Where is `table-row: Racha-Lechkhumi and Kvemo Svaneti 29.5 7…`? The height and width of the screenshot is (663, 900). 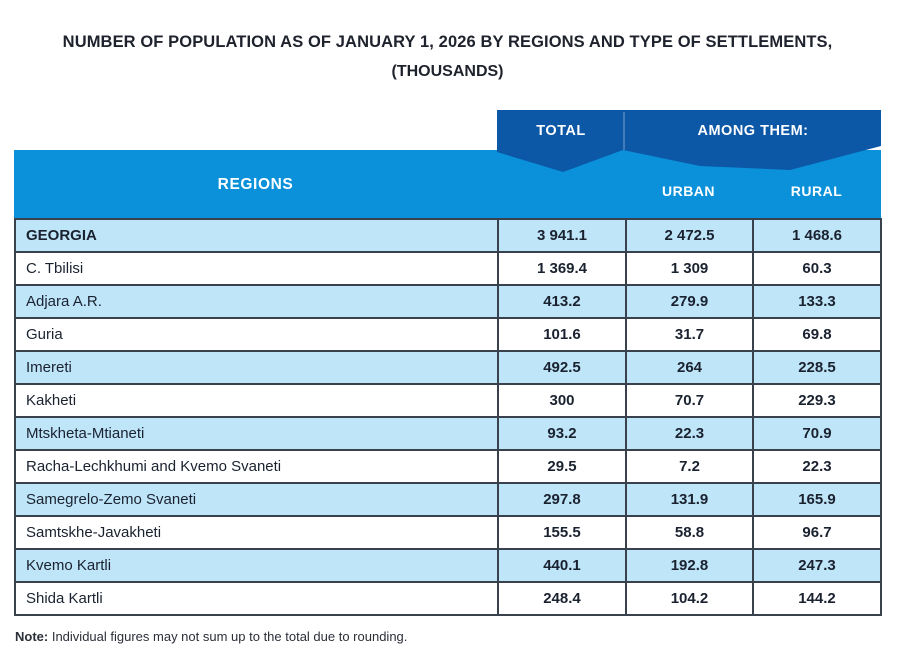
table-row: Racha-Lechkhumi and Kvemo Svaneti 29.5 7… is located at coordinates (448, 466).